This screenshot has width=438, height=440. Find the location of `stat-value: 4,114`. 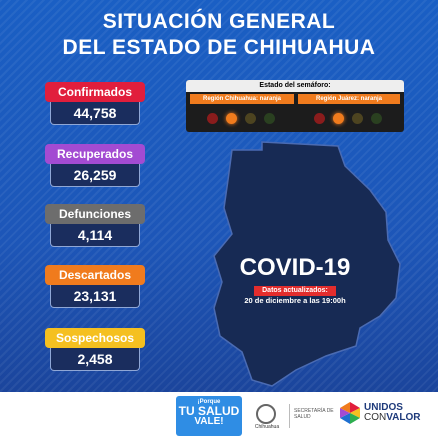

stat-value: 4,114 is located at coordinates (95, 234).